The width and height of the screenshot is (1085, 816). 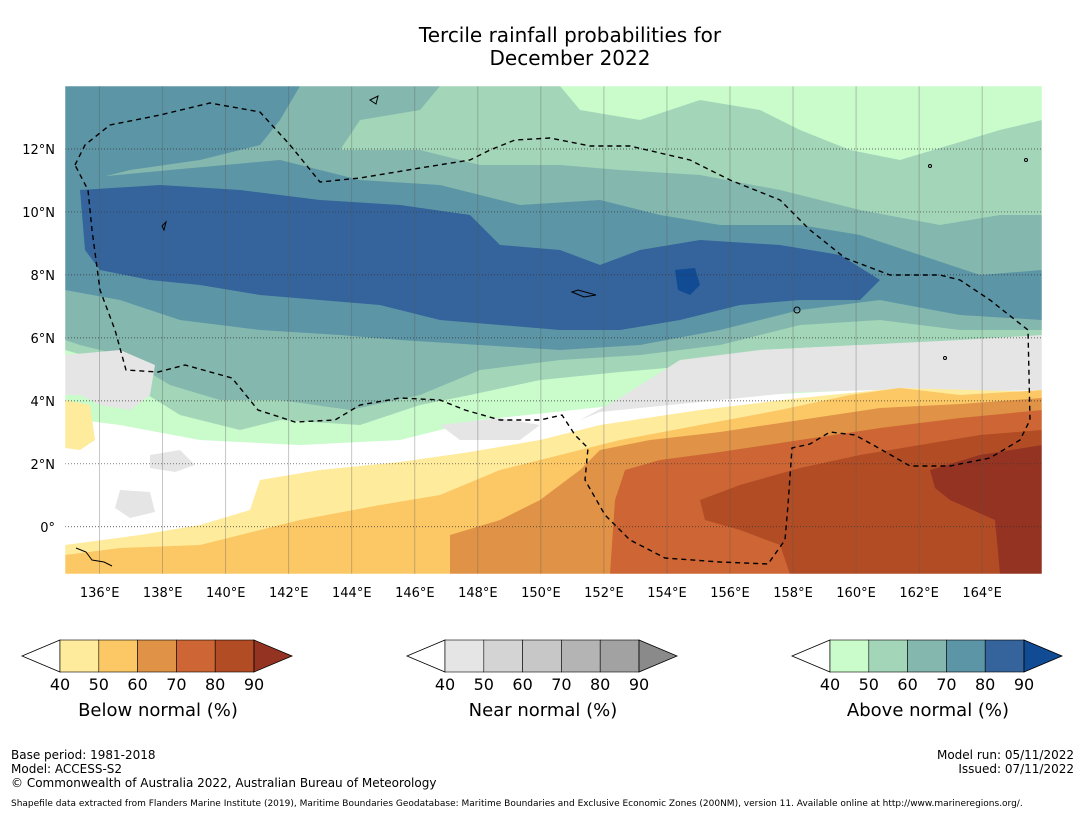 I want to click on model-run: Model run: 05/11/2022, so click(x=1005, y=755).